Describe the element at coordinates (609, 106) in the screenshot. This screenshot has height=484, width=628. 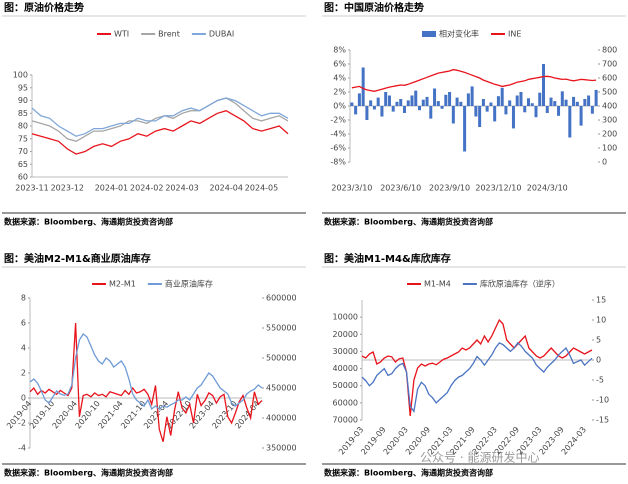
I see `y2-tick-label: 400` at that location.